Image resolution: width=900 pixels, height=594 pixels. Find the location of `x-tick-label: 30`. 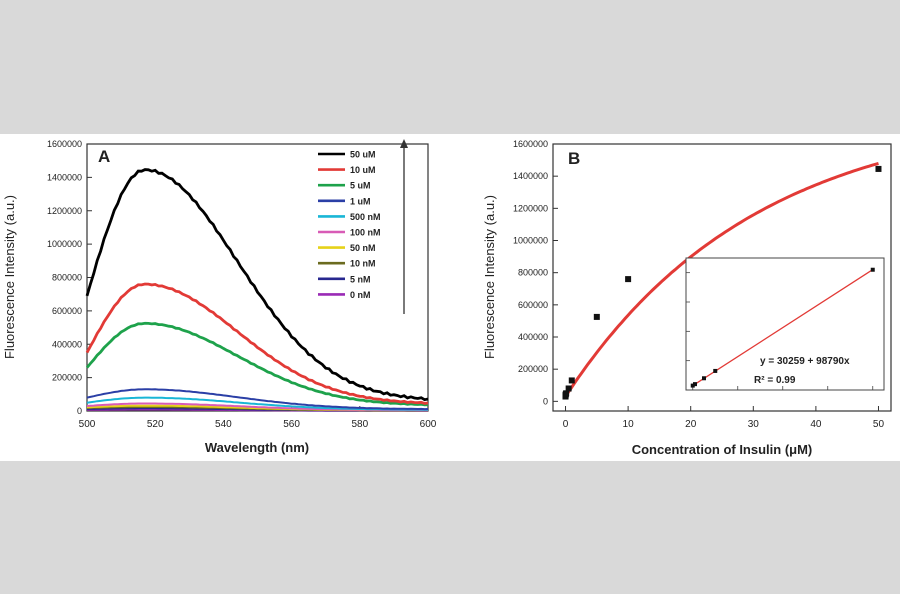

x-tick-label: 30 is located at coordinates (754, 424).